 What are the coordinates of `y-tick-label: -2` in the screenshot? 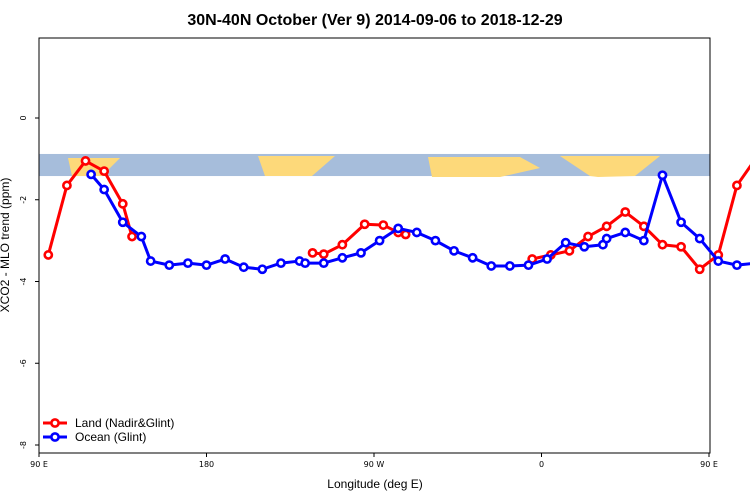 It's located at (23, 200).